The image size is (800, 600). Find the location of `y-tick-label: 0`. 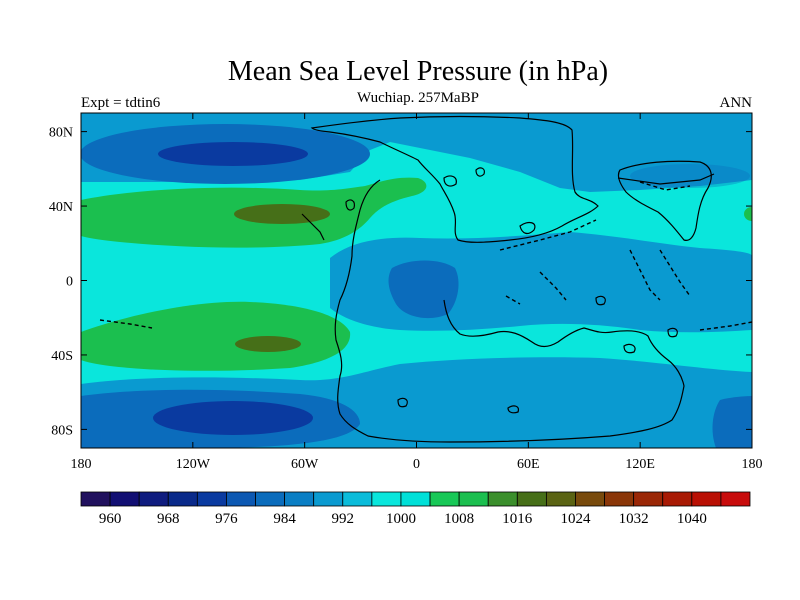

y-tick-label: 0 is located at coordinates (69, 282).